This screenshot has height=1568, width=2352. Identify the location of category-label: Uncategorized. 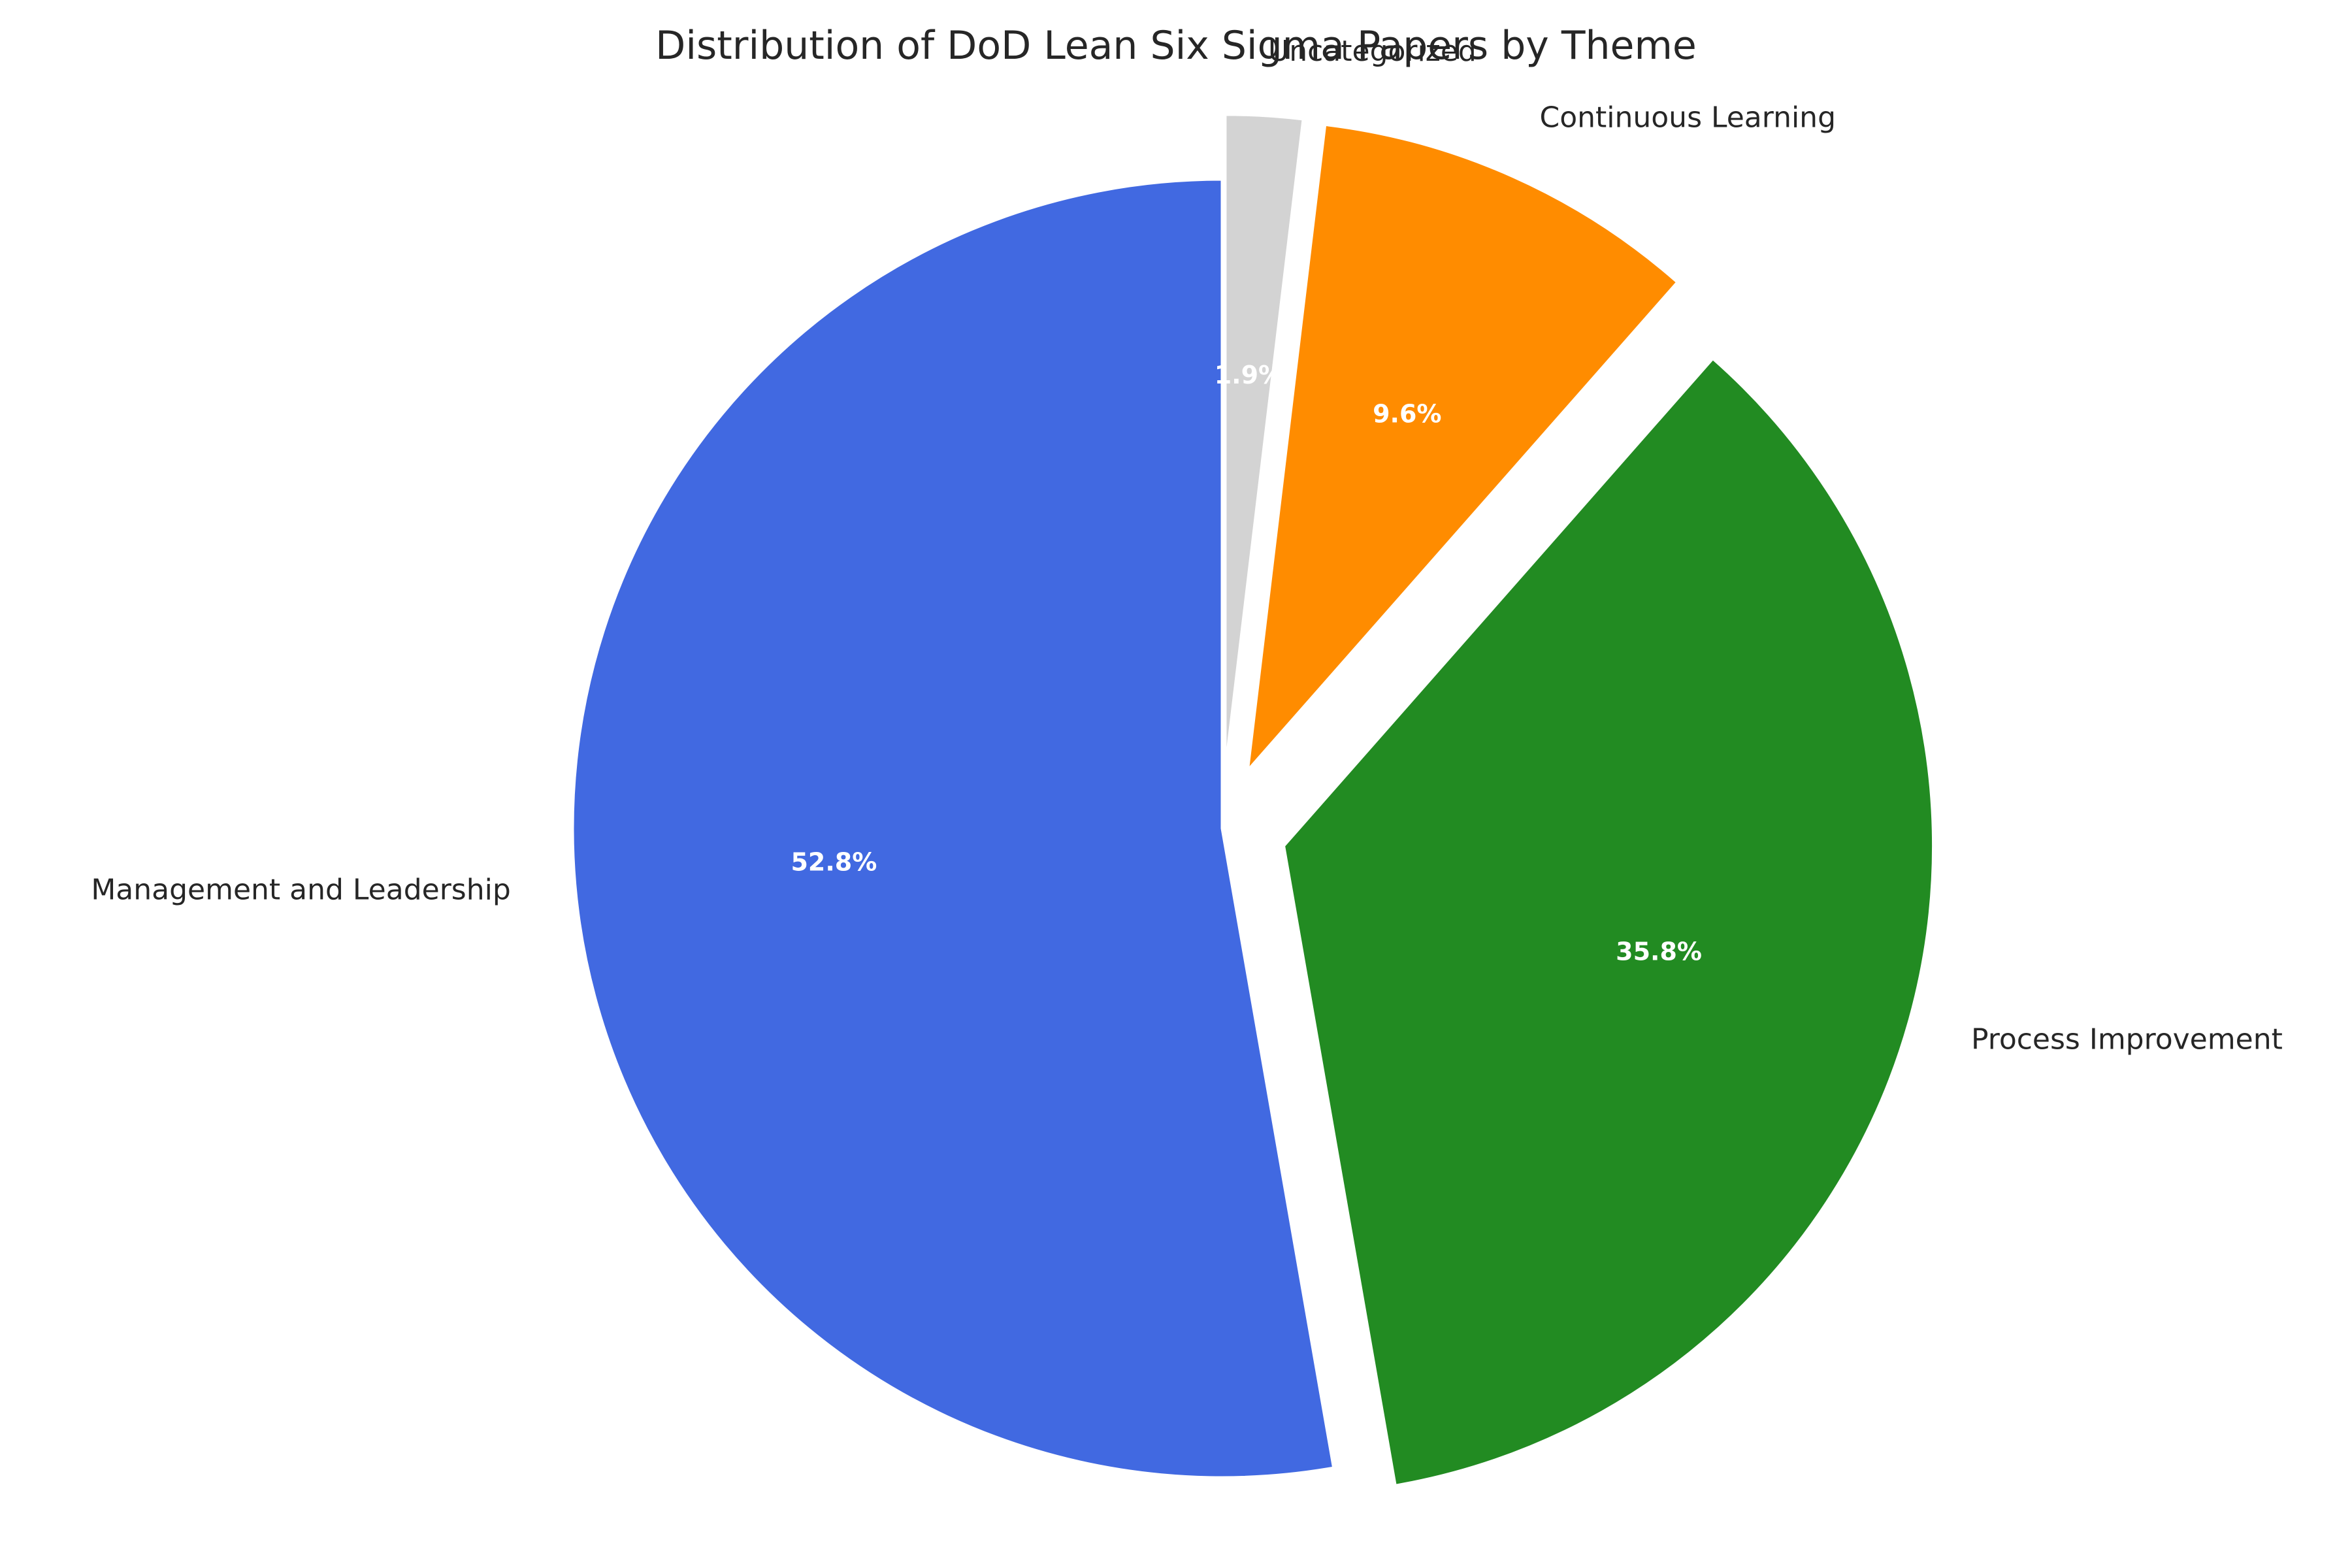
(1372, 51).